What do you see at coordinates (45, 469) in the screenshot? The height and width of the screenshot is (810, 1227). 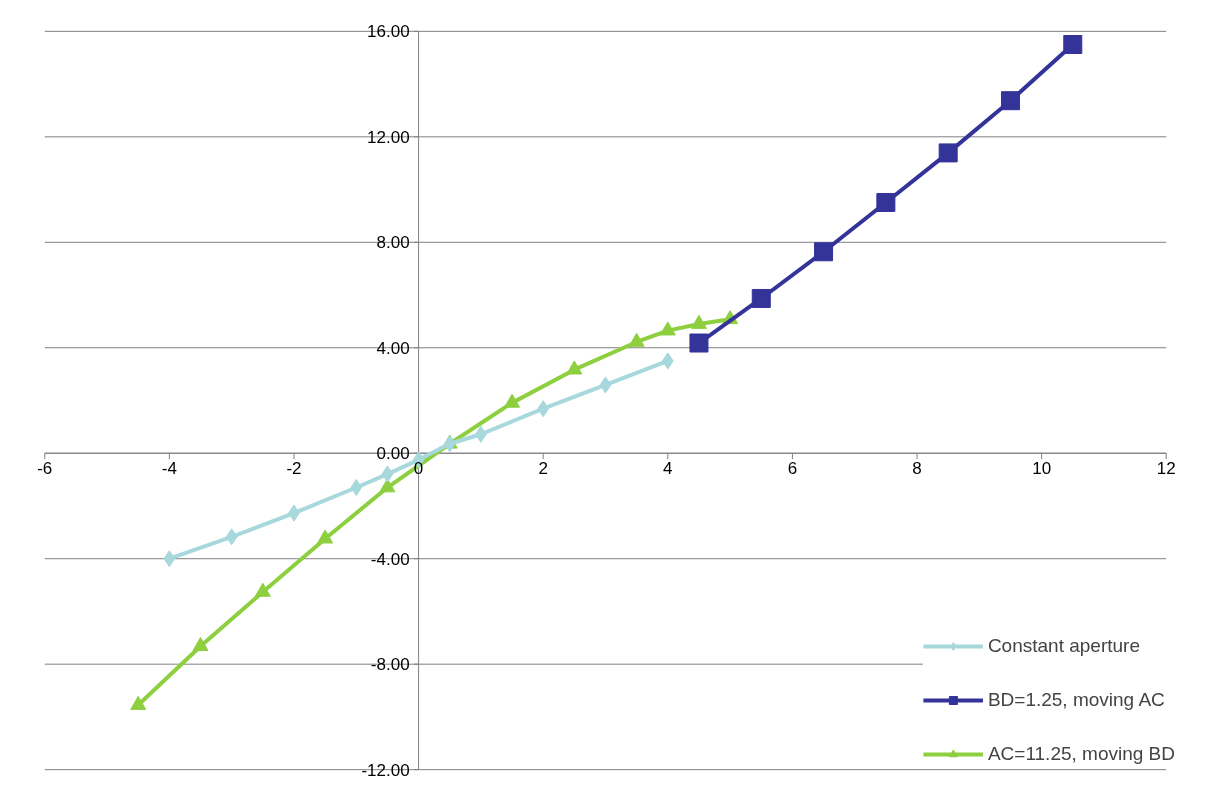 I see `x-tick-label: -6` at bounding box center [45, 469].